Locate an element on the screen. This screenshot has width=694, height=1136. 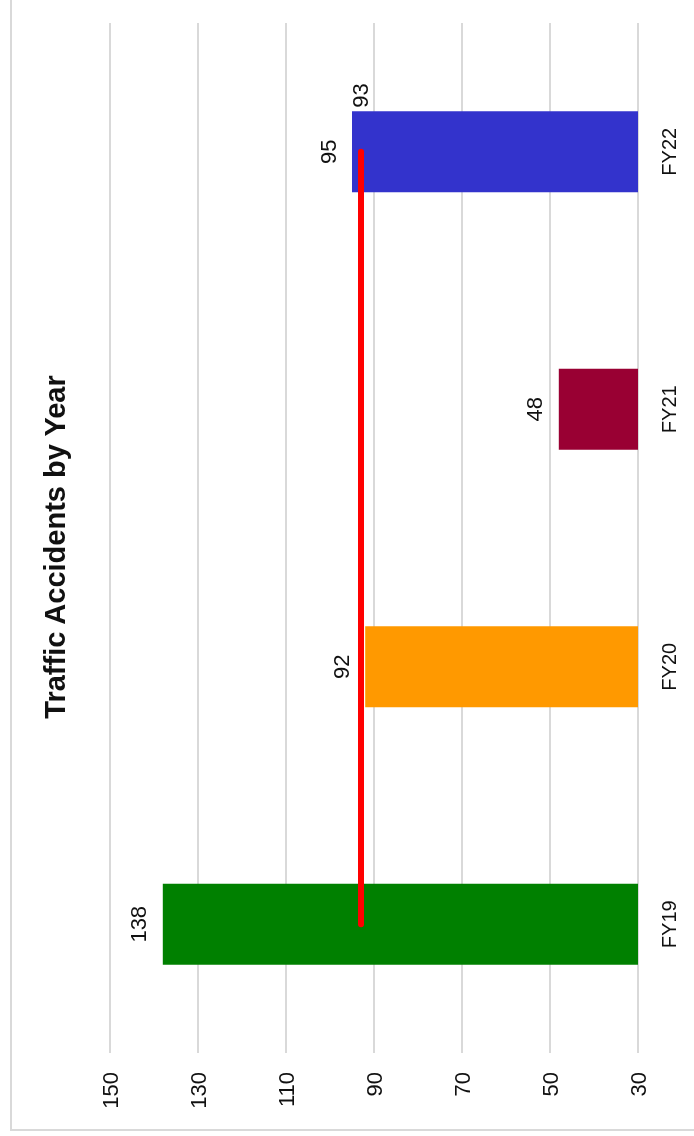
x-tick-label: 70 is located at coordinates (462, 1084).